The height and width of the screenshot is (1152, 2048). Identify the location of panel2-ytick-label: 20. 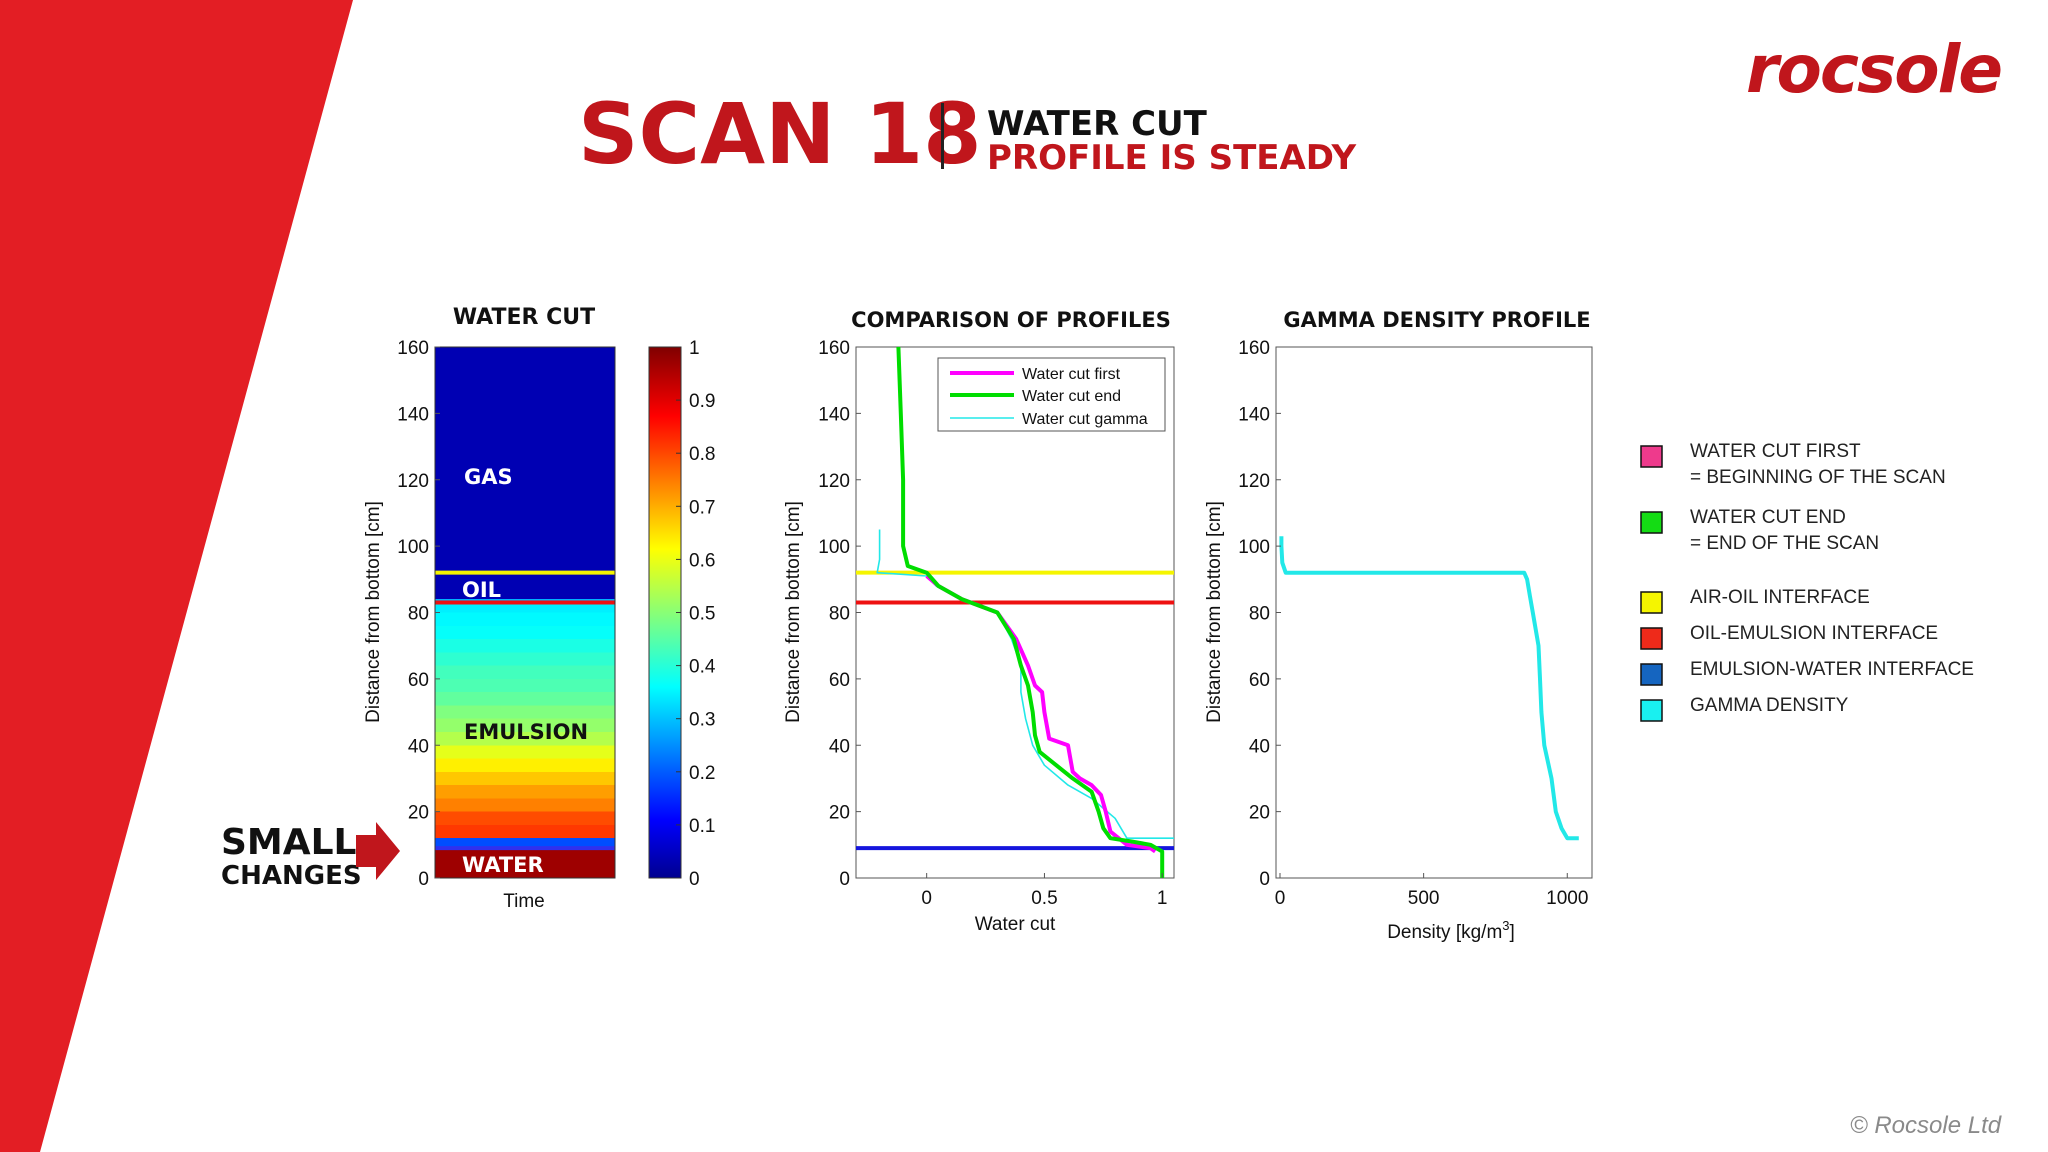
(839, 813).